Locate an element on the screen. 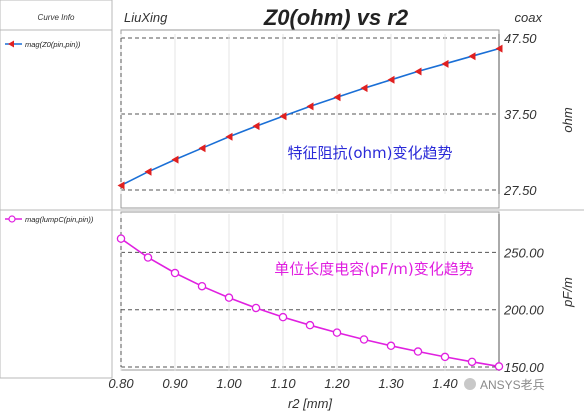 Image resolution: width=584 pixels, height=414 pixels. y-axis-label-top: ohm is located at coordinates (567, 119).